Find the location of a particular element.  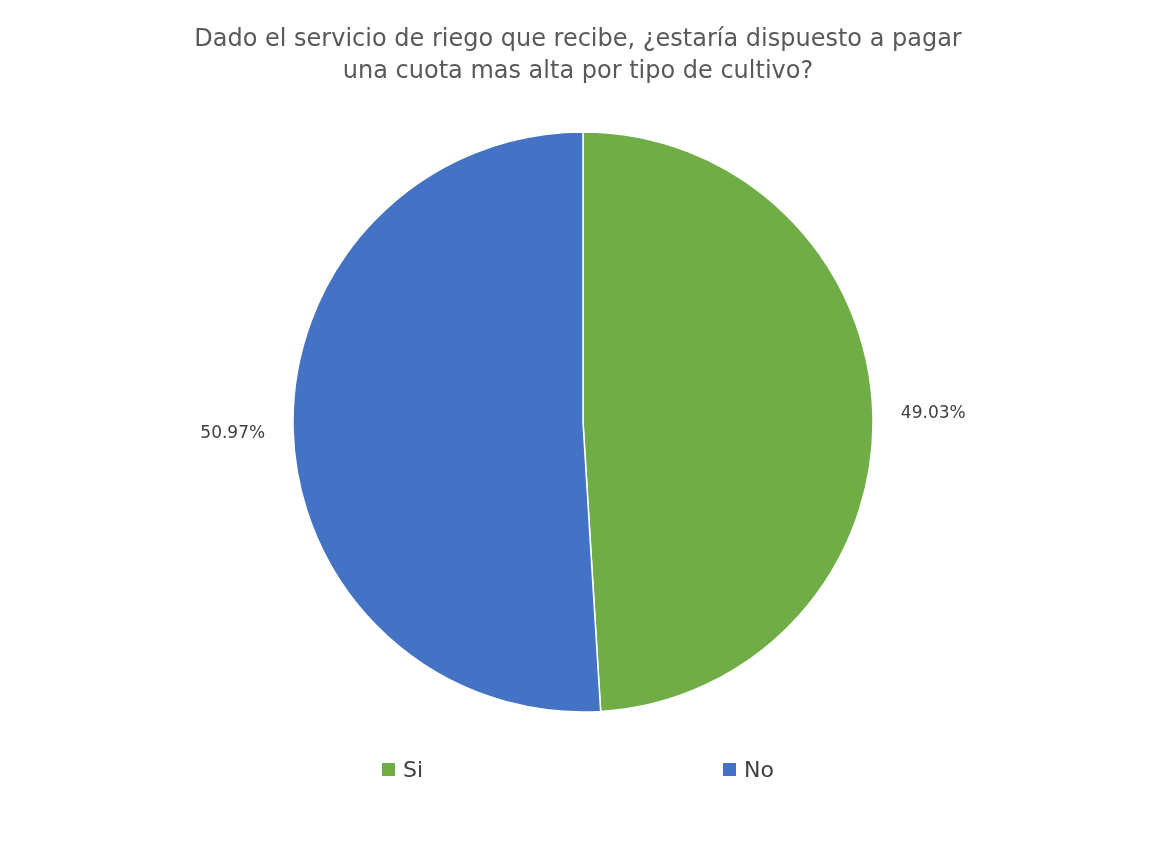

data-label: 49.03% is located at coordinates (933, 412).